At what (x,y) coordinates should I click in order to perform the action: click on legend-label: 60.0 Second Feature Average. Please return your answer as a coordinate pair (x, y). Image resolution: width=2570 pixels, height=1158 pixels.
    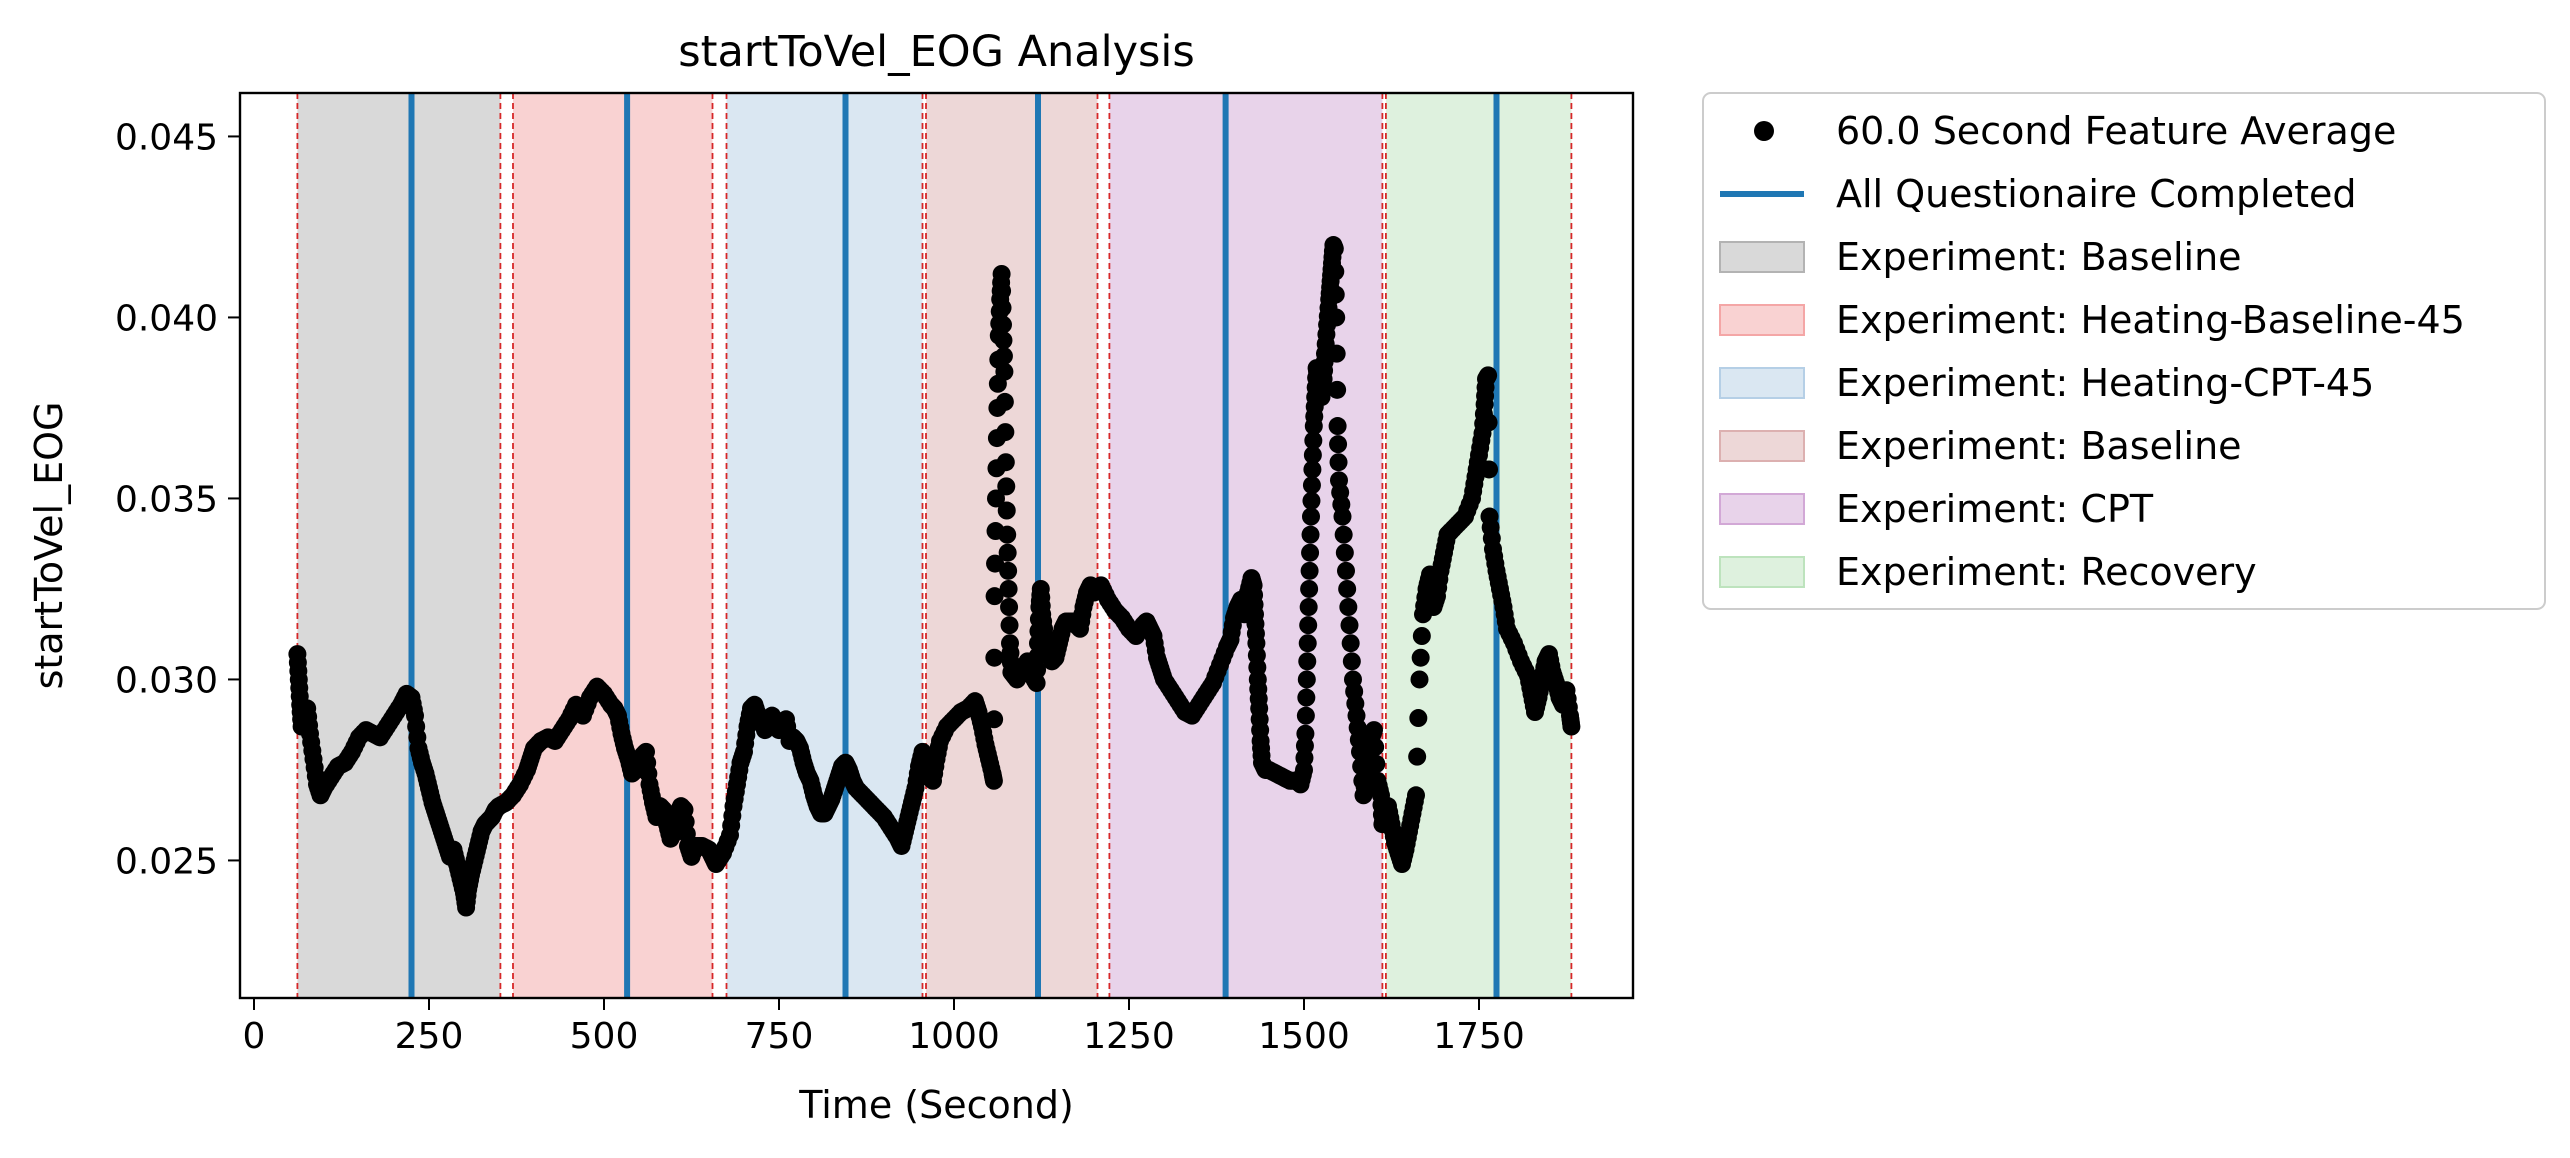
    Looking at the image, I should click on (2116, 131).